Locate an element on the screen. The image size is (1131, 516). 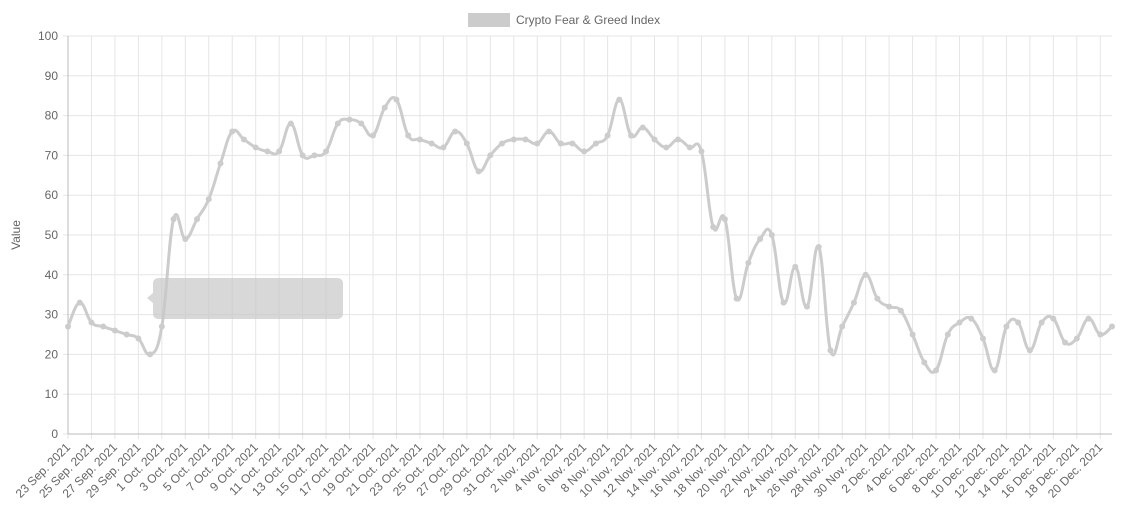
y-tick-label: 0 is located at coordinates (54, 434).